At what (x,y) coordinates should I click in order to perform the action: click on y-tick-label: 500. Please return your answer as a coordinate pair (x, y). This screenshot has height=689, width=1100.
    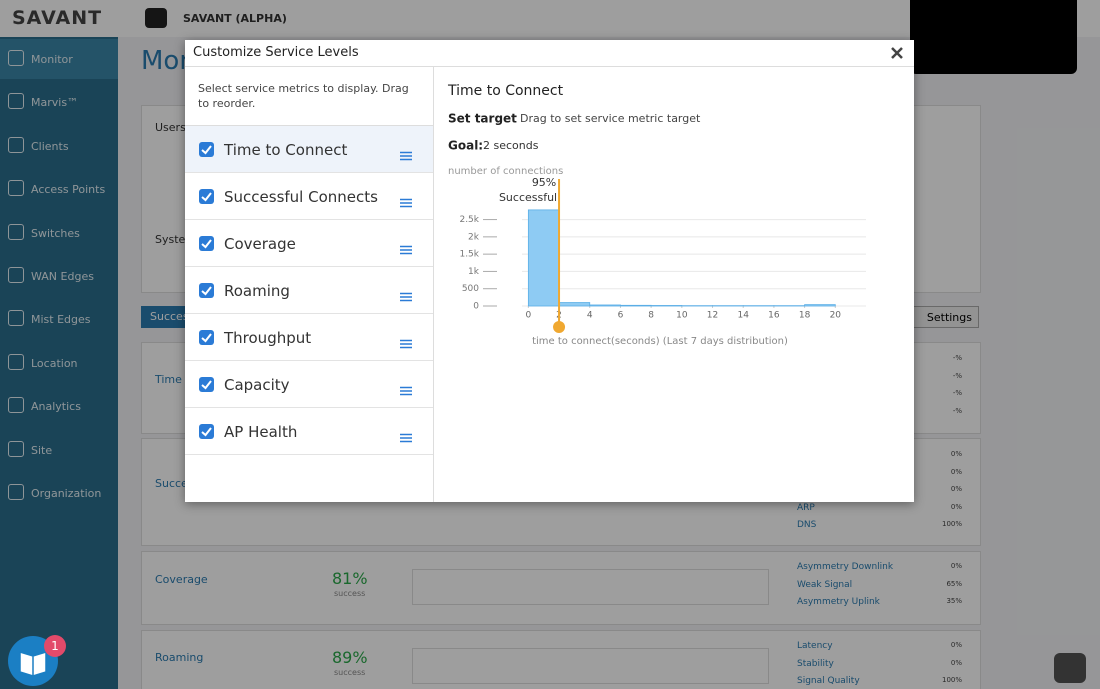
    Looking at the image, I should click on (470, 289).